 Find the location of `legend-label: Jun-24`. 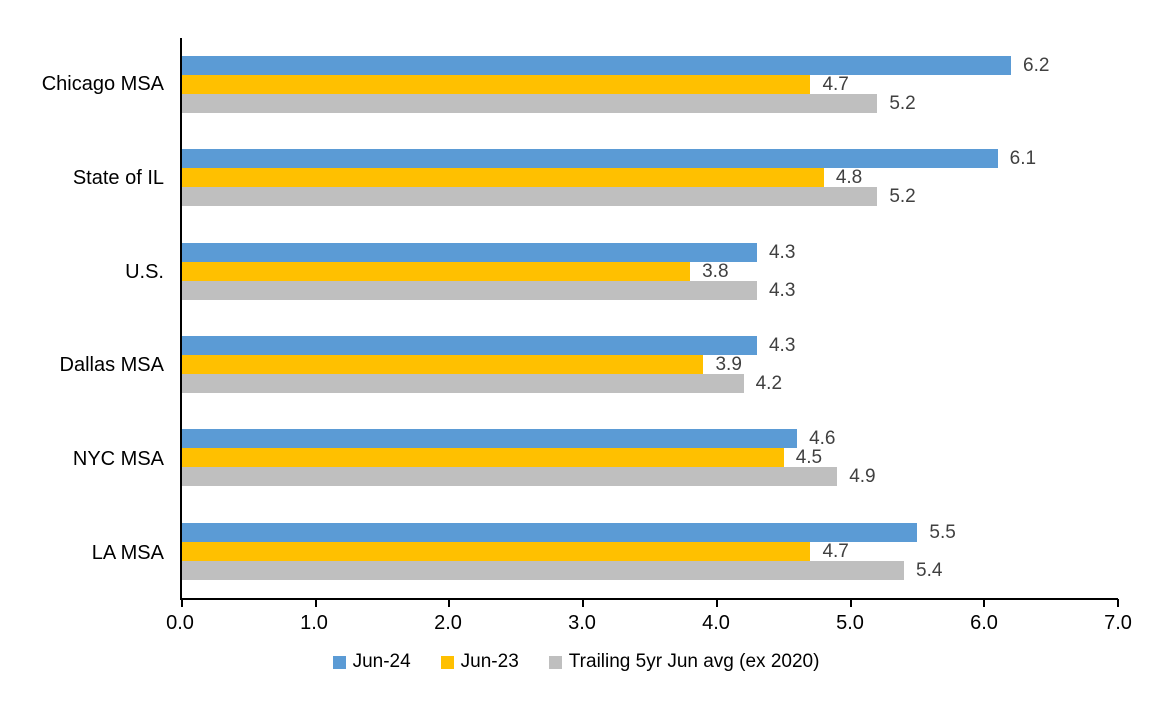

legend-label: Jun-24 is located at coordinates (381, 661).